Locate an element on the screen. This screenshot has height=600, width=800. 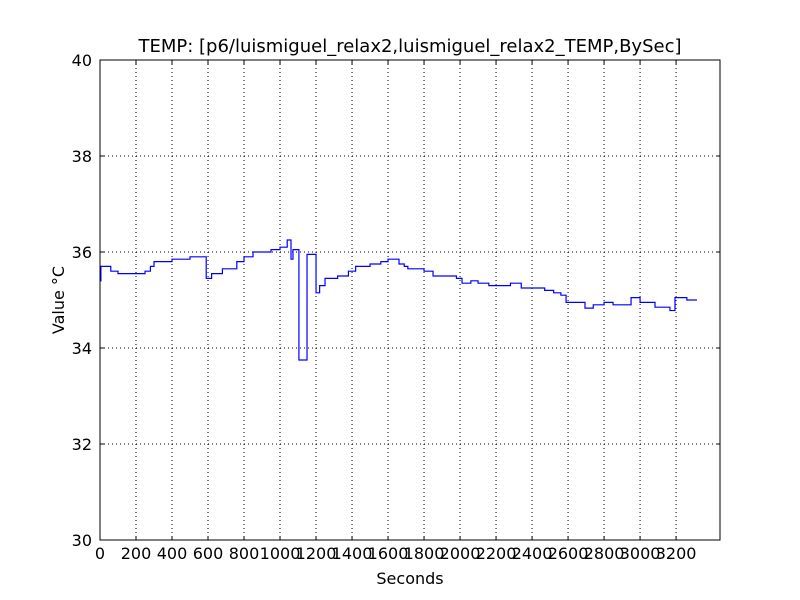
y-tick-label: 30 is located at coordinates (82, 540).